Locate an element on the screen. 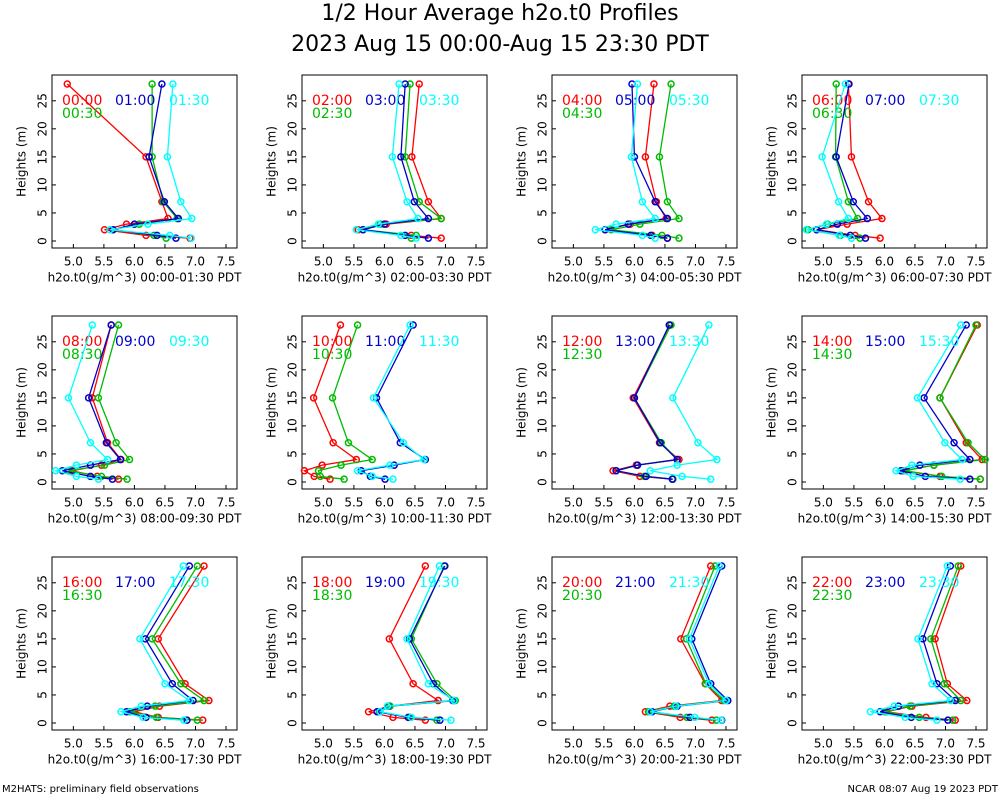  legend-entry: 10:30 is located at coordinates (332, 355).